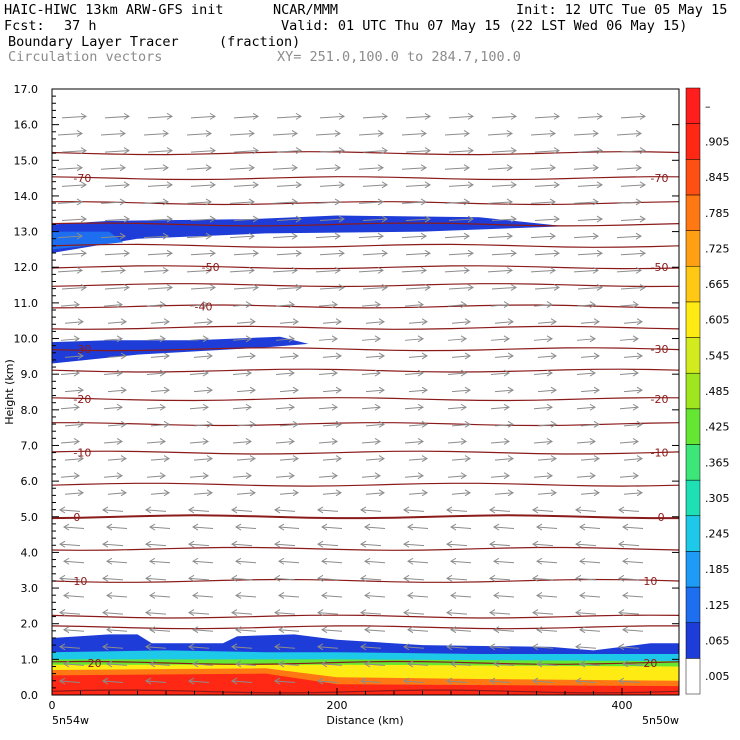  What do you see at coordinates (30, 588) in the screenshot?
I see `y-tick-label: 3.0` at bounding box center [30, 588].